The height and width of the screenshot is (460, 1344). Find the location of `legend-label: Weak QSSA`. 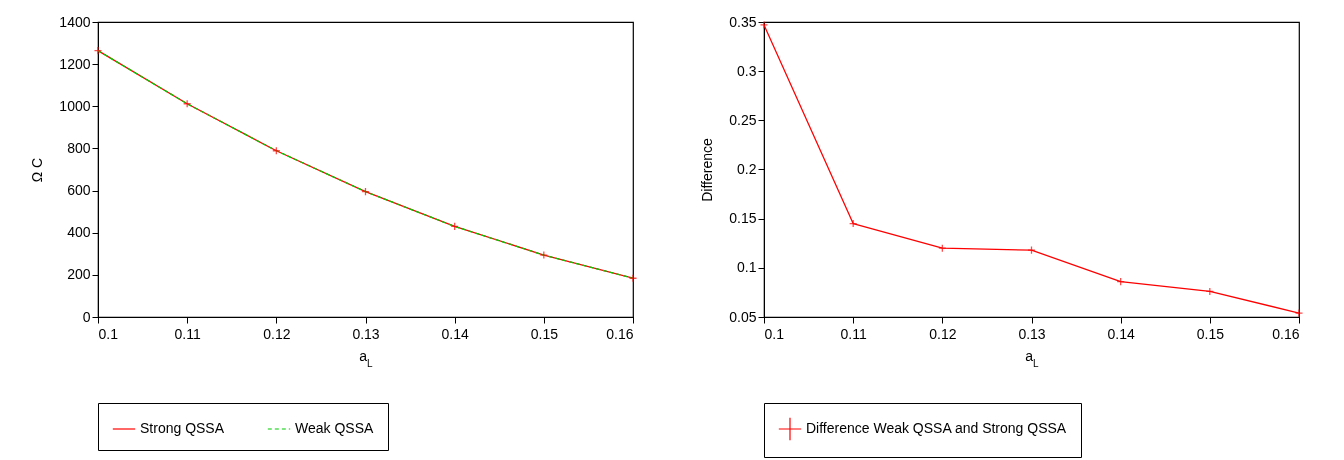

legend-label: Weak QSSA is located at coordinates (334, 428).